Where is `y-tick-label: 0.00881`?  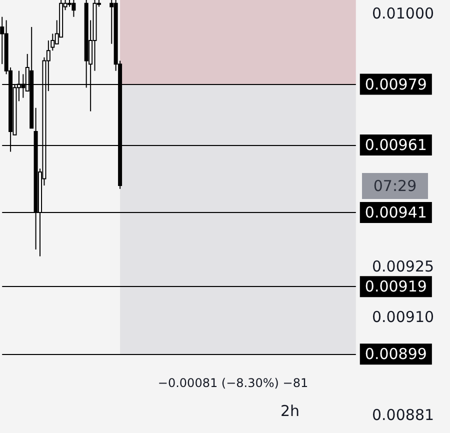 y-tick-label: 0.00881 is located at coordinates (403, 415).